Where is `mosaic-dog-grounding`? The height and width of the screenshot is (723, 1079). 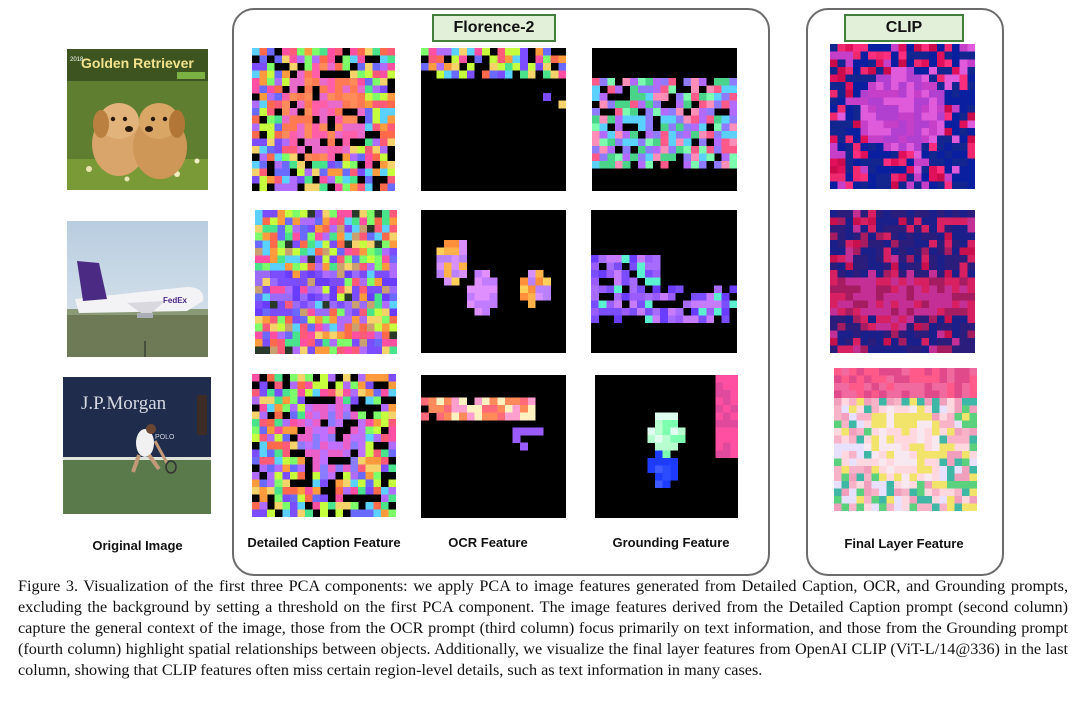
mosaic-dog-grounding is located at coordinates (664, 119).